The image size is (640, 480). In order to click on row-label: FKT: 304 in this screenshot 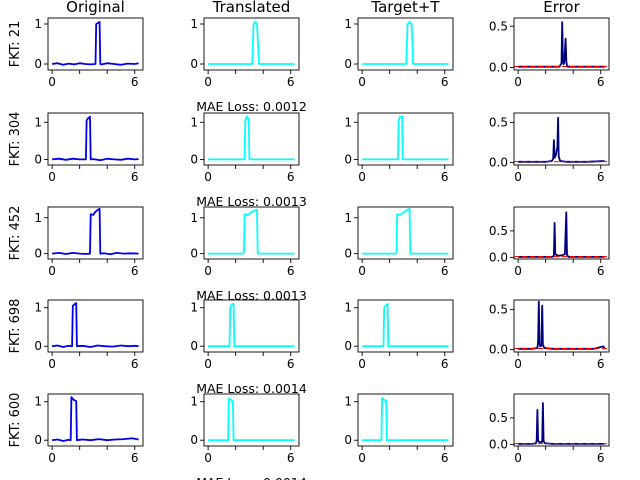, I will do `click(15, 139)`.